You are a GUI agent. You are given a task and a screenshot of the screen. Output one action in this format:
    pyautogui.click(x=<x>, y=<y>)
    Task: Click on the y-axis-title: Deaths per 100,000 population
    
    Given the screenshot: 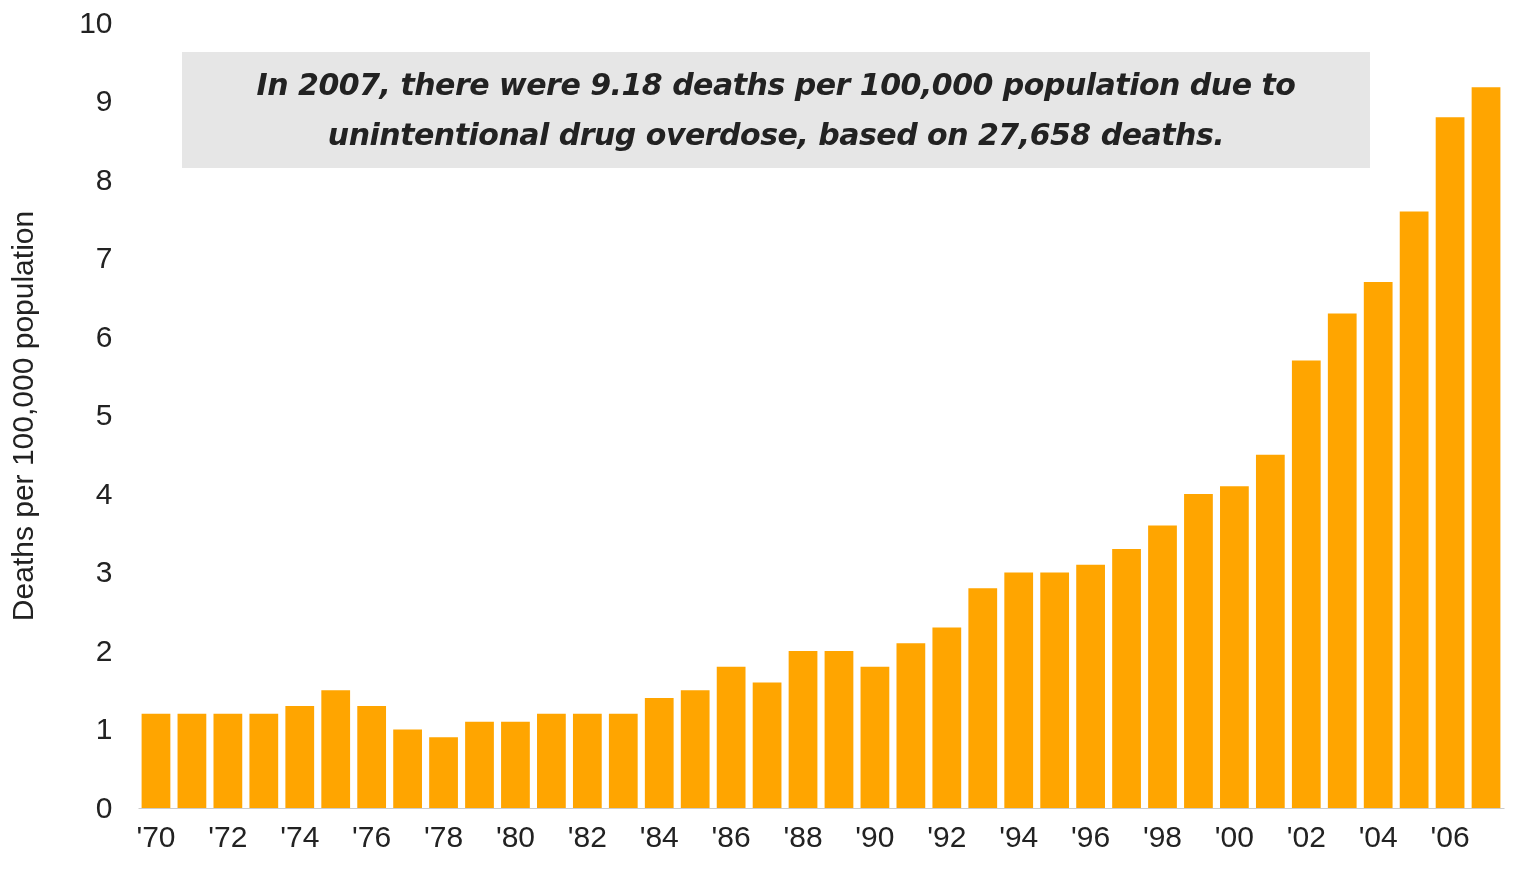 What is the action you would take?
    pyautogui.click(x=23, y=416)
    